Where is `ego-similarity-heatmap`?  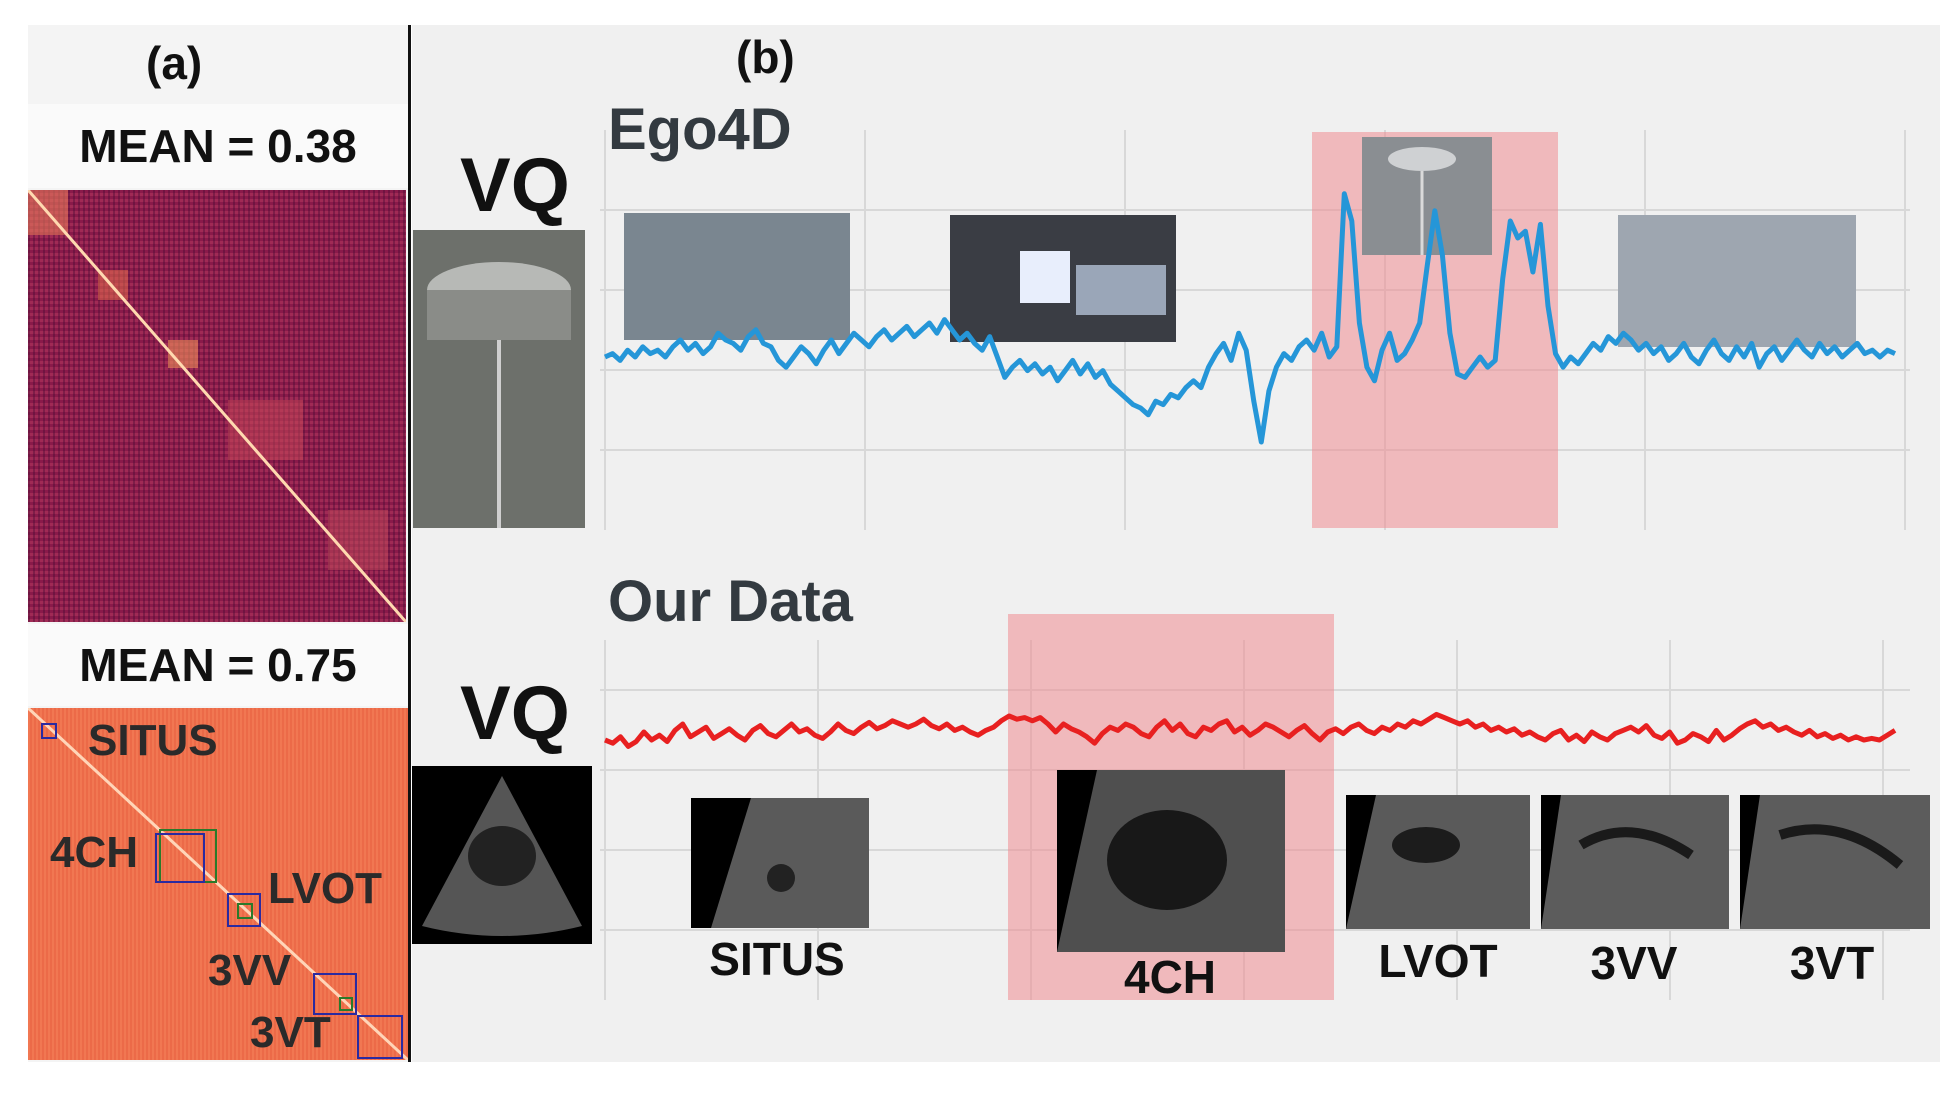 ego-similarity-heatmap is located at coordinates (217, 406).